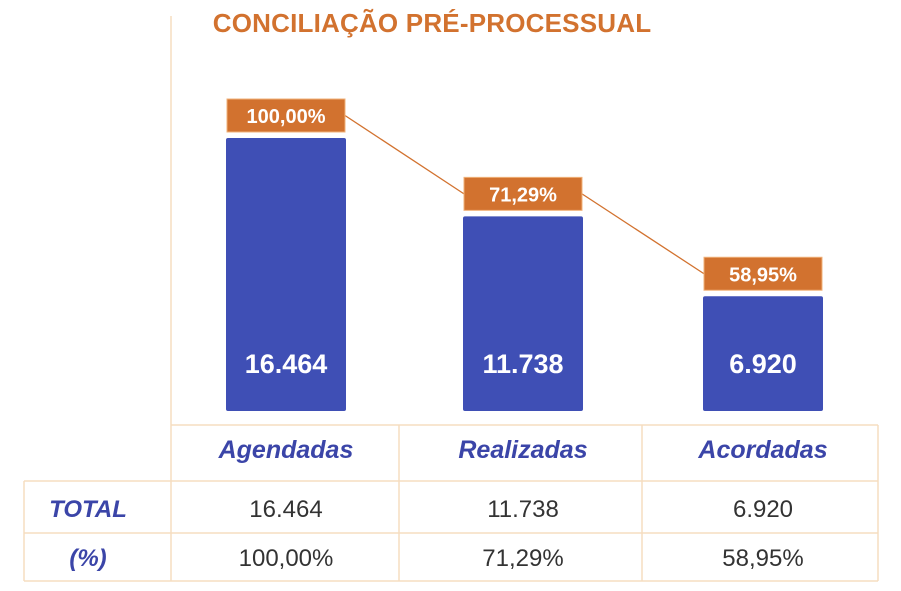 This screenshot has width=901, height=591. Describe the element at coordinates (286, 450) in the screenshot. I see `category-label: Agendadas` at that location.